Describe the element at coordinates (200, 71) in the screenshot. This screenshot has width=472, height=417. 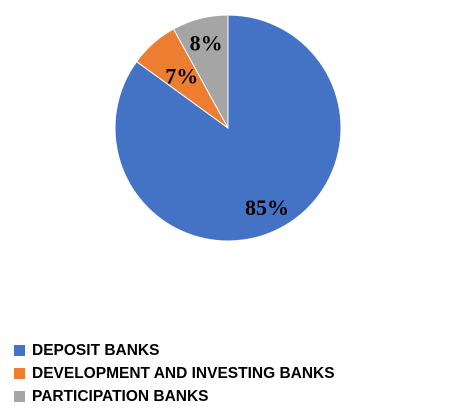
I see `pie-slice-participation-banks` at that location.